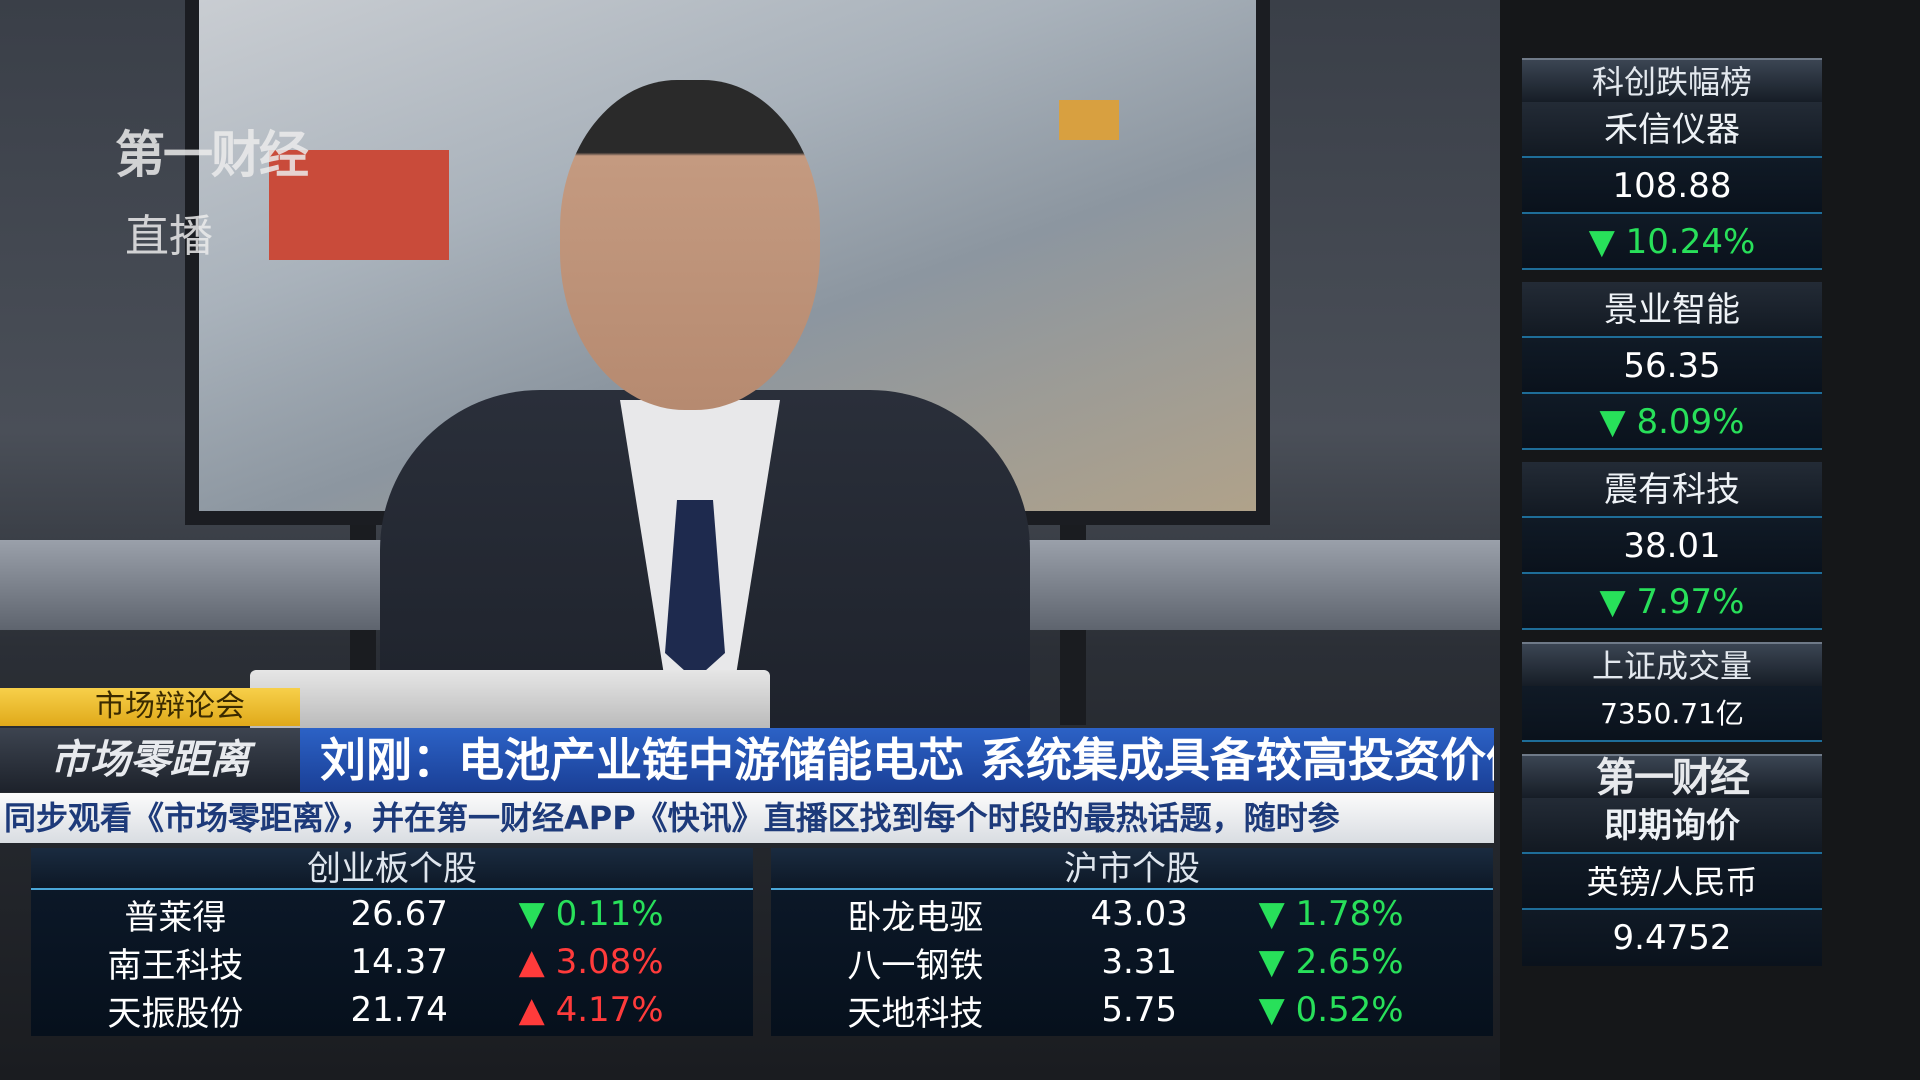 Image resolution: width=1920 pixels, height=1080 pixels. Describe the element at coordinates (175, 917) in the screenshot. I see `stock-name: 普莱得` at that location.